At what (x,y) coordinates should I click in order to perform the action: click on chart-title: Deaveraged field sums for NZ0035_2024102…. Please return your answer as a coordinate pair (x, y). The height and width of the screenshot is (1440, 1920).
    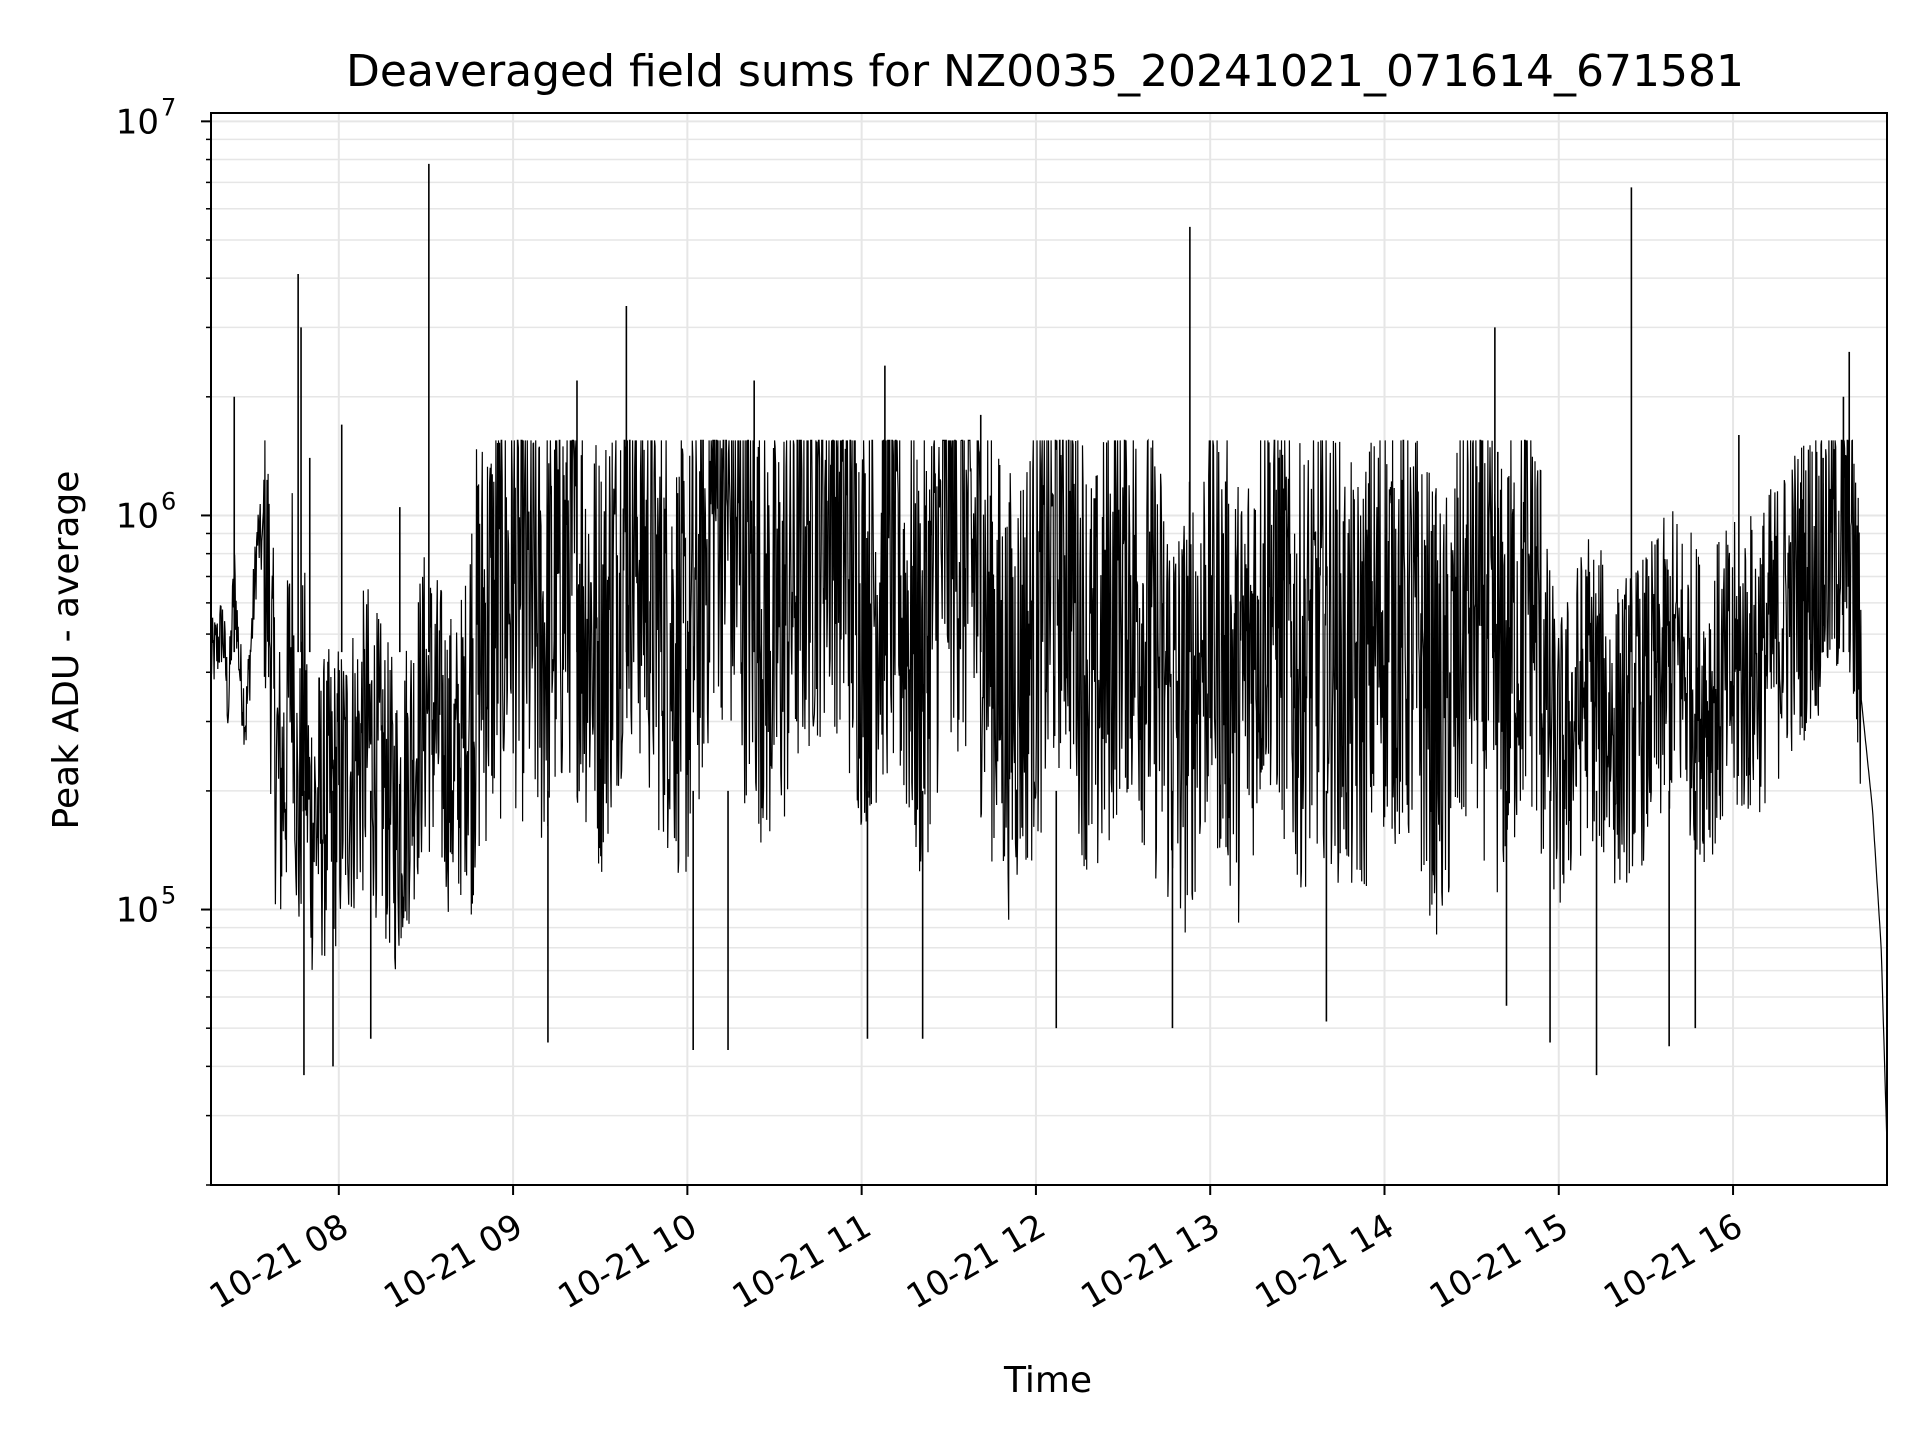
    Looking at the image, I should click on (1045, 71).